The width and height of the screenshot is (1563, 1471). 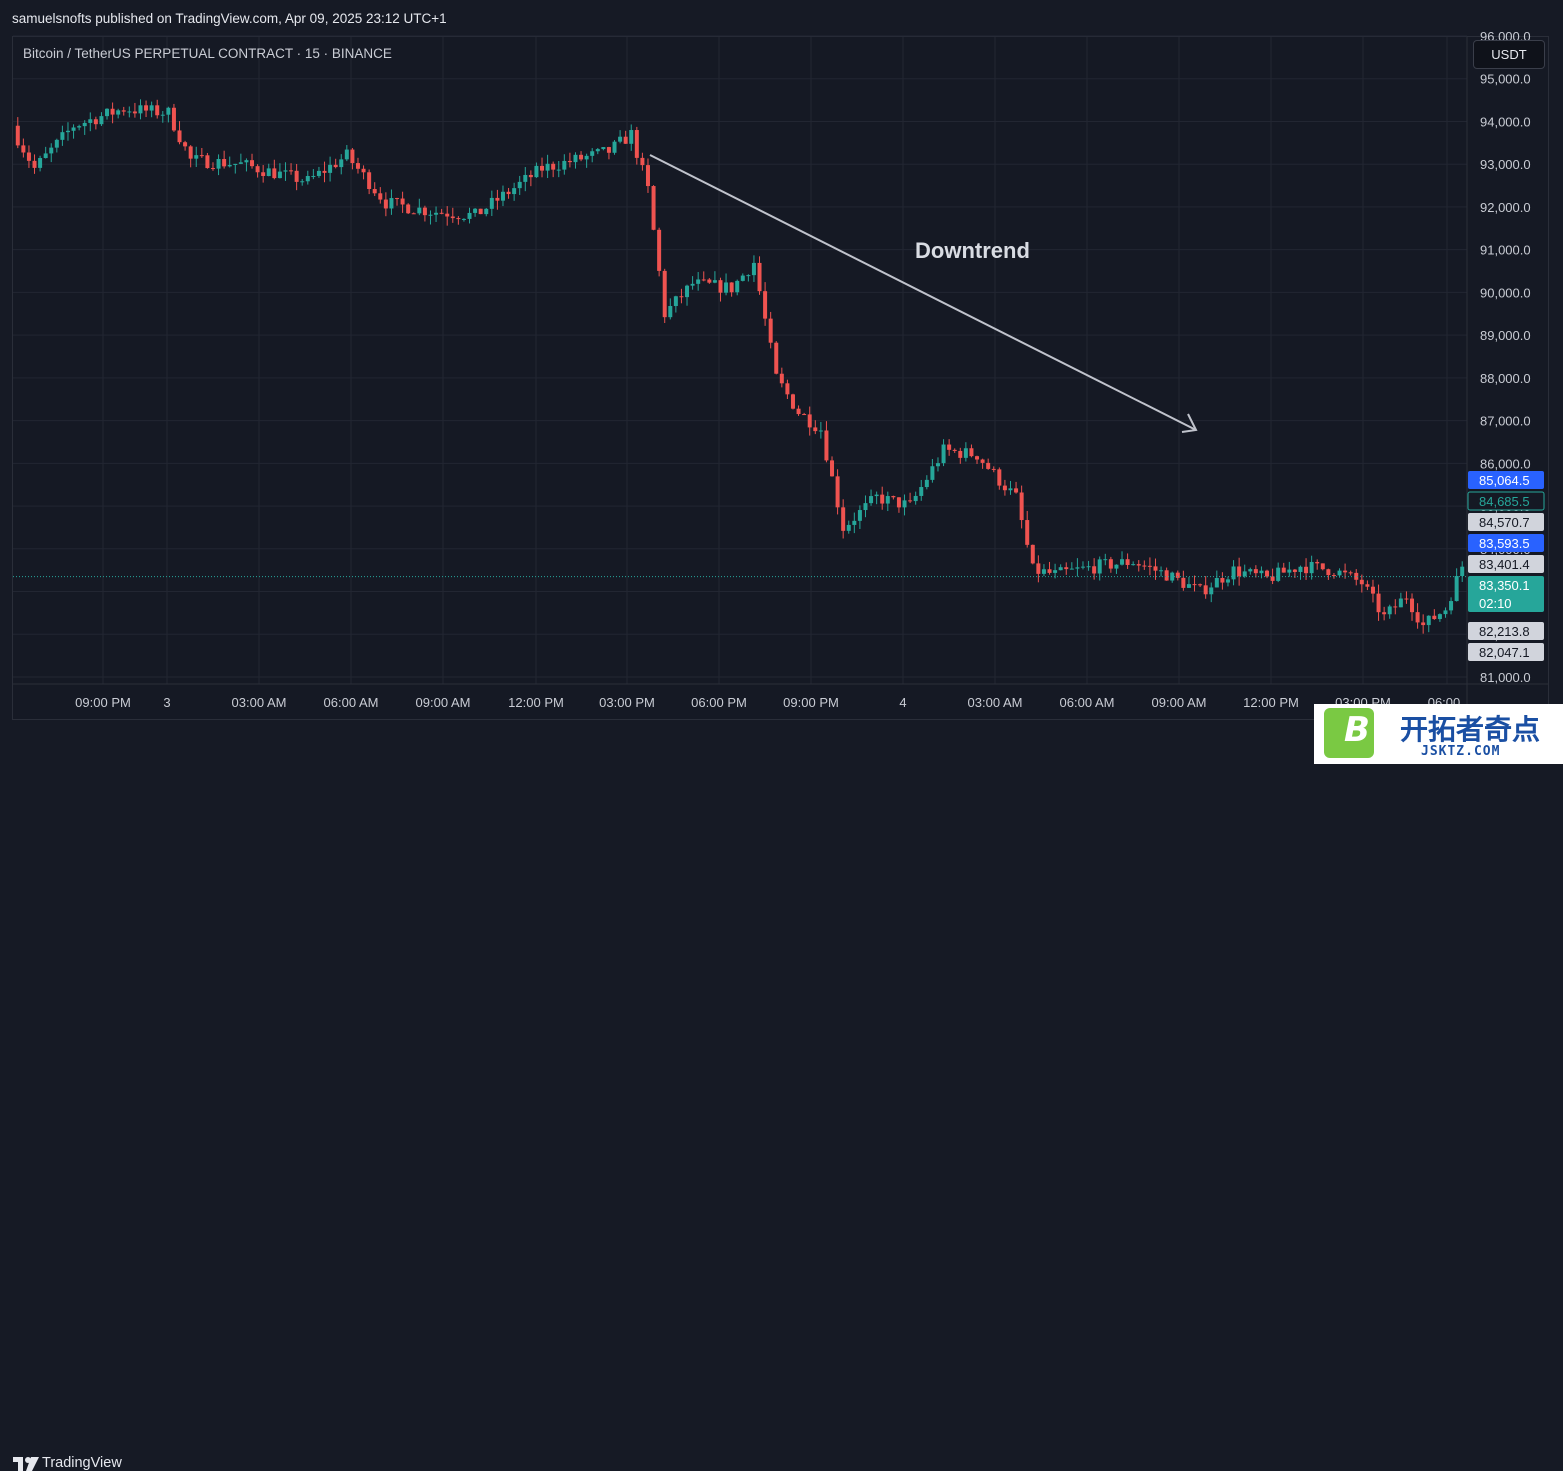 What do you see at coordinates (1509, 54) in the screenshot?
I see `currency-button: USDT` at bounding box center [1509, 54].